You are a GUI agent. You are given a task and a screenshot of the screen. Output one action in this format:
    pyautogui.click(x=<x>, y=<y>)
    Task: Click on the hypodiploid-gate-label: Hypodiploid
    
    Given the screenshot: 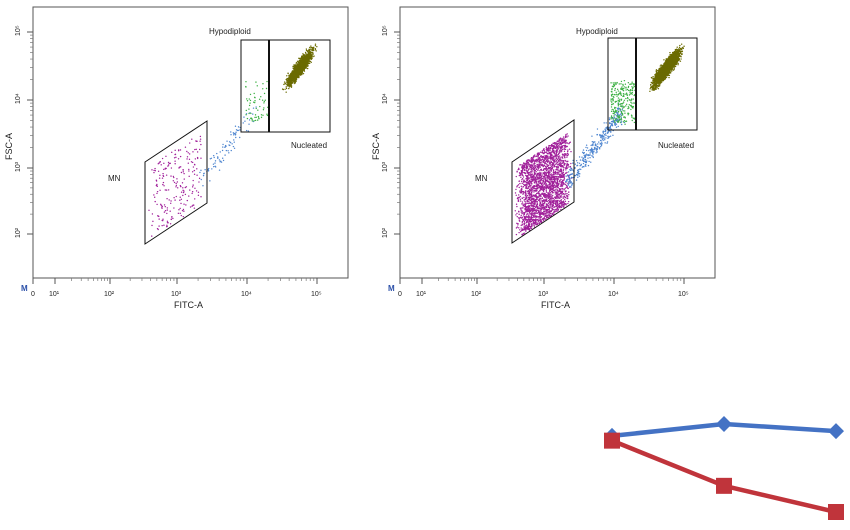 What is the action you would take?
    pyautogui.click(x=230, y=31)
    